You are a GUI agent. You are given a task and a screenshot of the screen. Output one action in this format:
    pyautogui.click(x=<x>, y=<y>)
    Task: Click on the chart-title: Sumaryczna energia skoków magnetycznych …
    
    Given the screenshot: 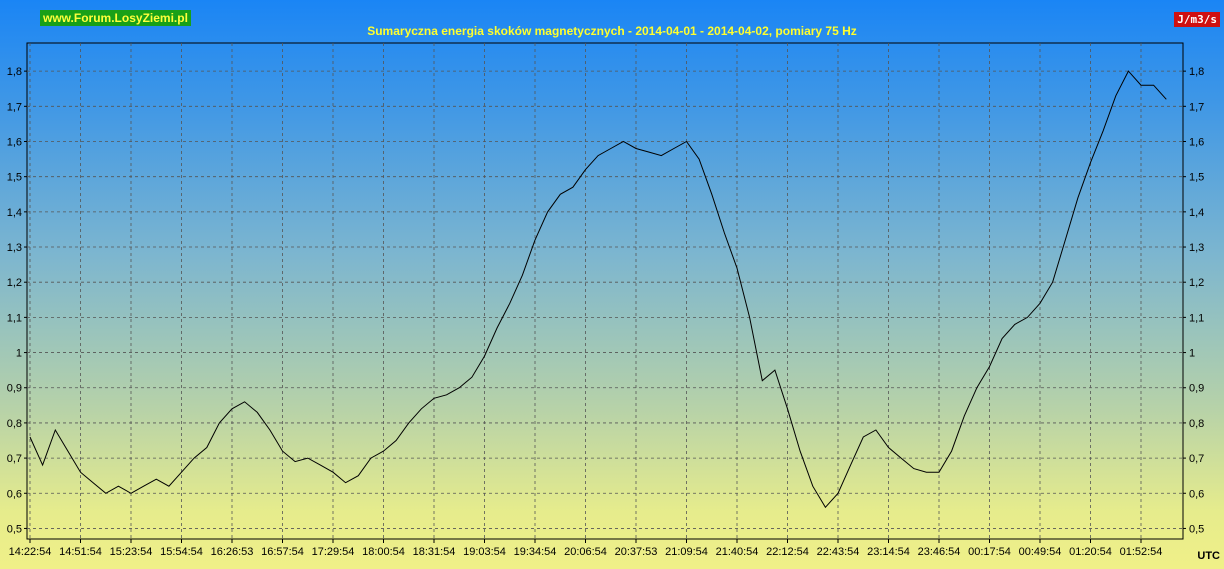 What is the action you would take?
    pyautogui.click(x=612, y=31)
    